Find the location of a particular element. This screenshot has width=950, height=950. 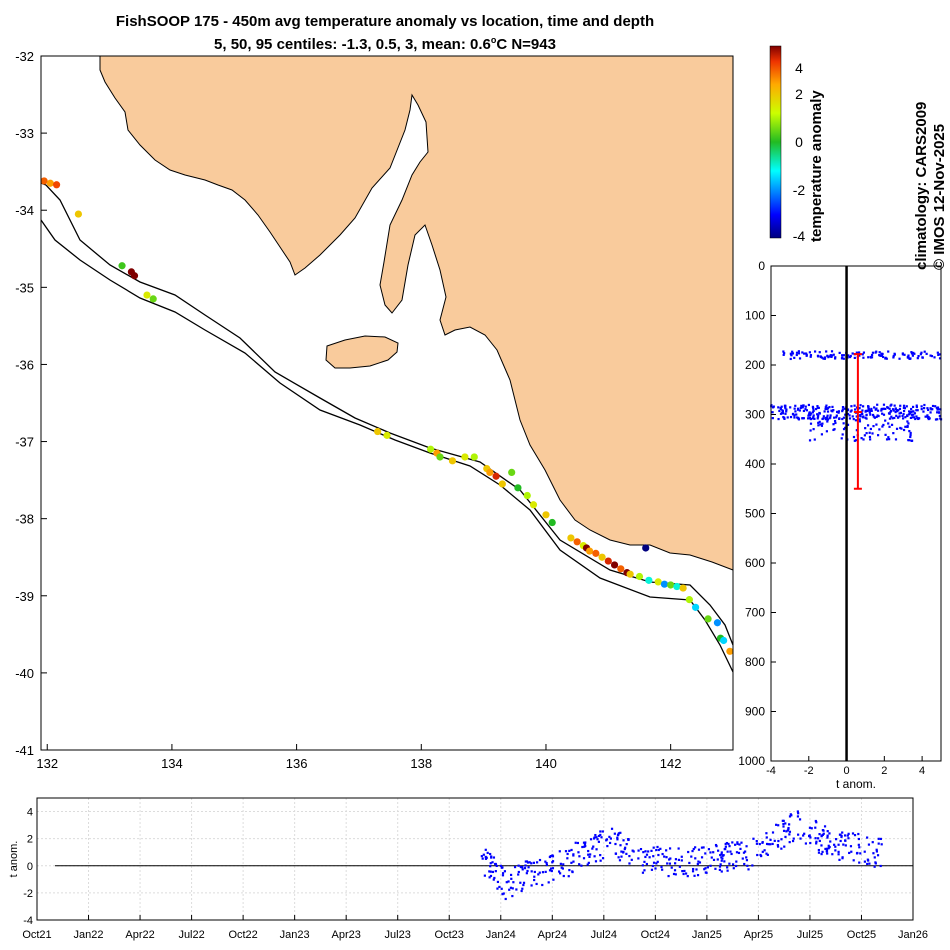

timeseries-ytick-label: 2 is located at coordinates (30, 840).